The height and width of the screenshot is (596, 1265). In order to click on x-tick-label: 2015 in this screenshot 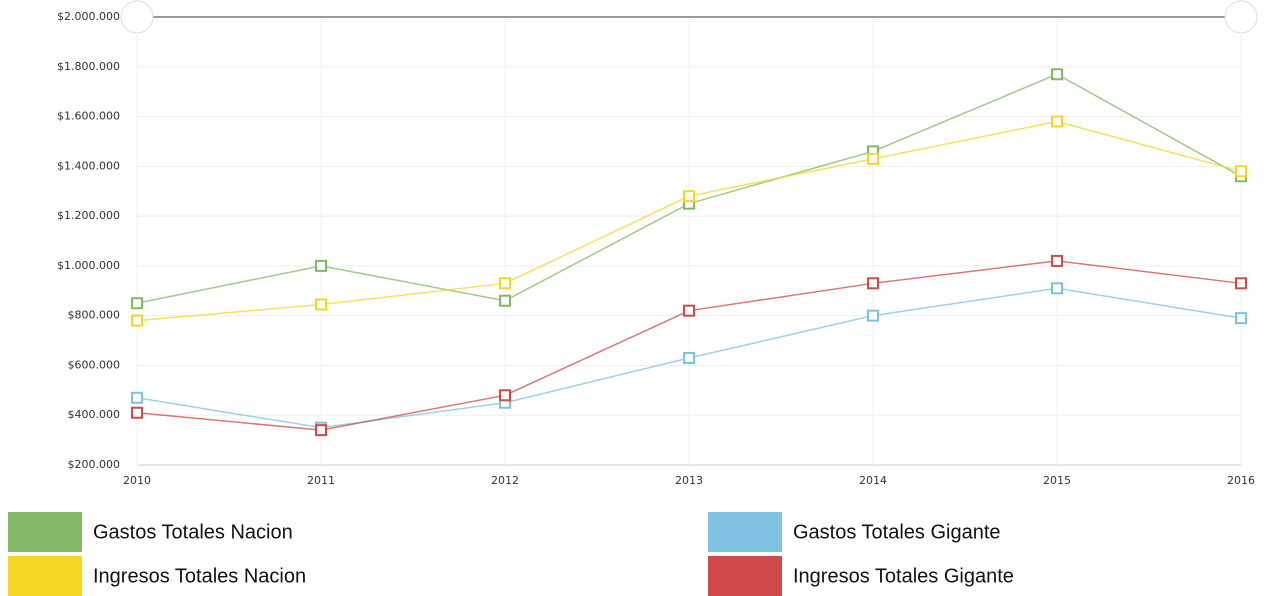, I will do `click(1057, 480)`.